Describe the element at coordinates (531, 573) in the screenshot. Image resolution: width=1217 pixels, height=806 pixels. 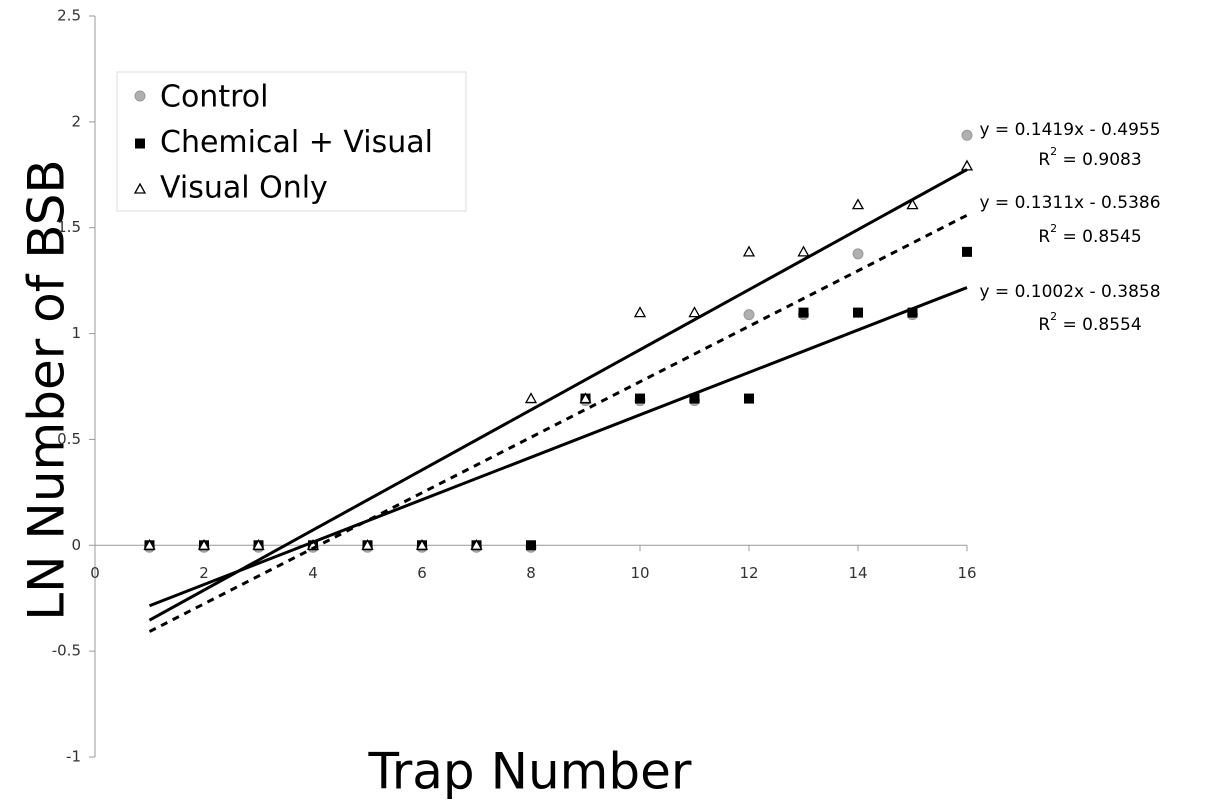
I see `x-tick-label: 8` at that location.